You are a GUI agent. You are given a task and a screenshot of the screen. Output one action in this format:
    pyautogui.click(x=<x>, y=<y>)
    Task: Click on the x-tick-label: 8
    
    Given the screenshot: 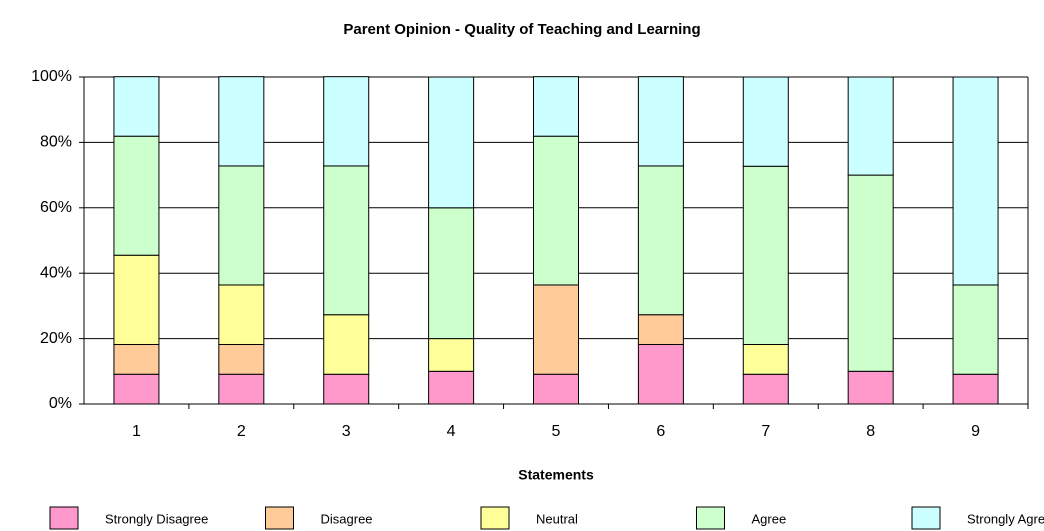 What is the action you would take?
    pyautogui.click(x=870, y=431)
    